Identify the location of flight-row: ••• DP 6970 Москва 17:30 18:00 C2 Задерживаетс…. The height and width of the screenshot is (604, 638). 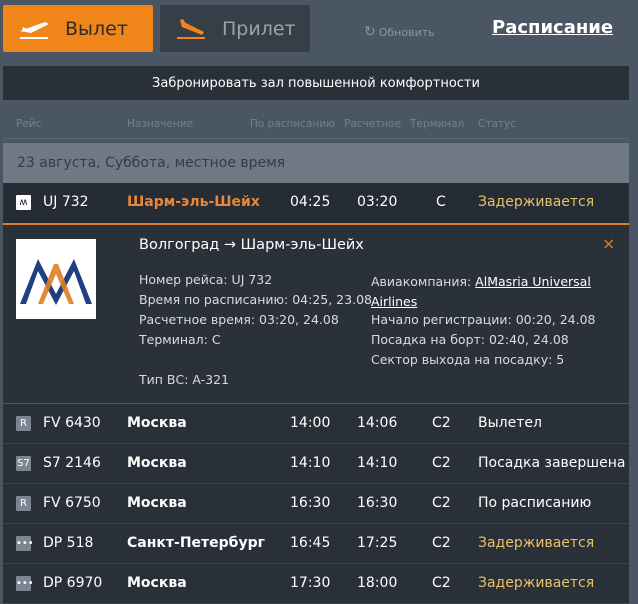
(316, 584).